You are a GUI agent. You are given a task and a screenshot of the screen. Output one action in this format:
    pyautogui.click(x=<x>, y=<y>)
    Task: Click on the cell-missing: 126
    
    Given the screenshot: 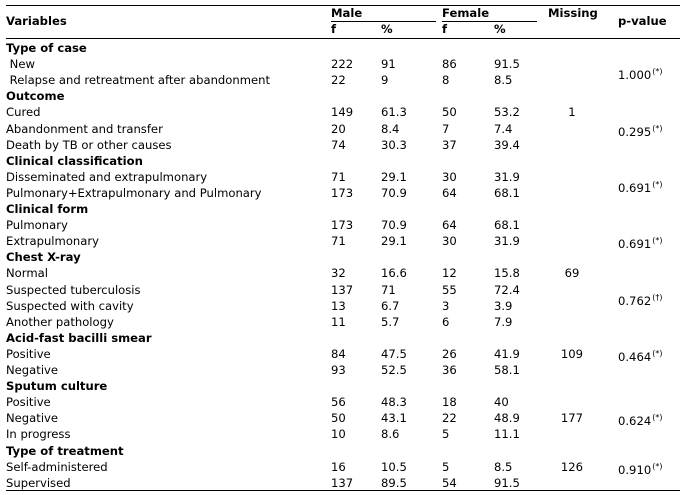 What is the action you would take?
    pyautogui.click(x=572, y=466)
    